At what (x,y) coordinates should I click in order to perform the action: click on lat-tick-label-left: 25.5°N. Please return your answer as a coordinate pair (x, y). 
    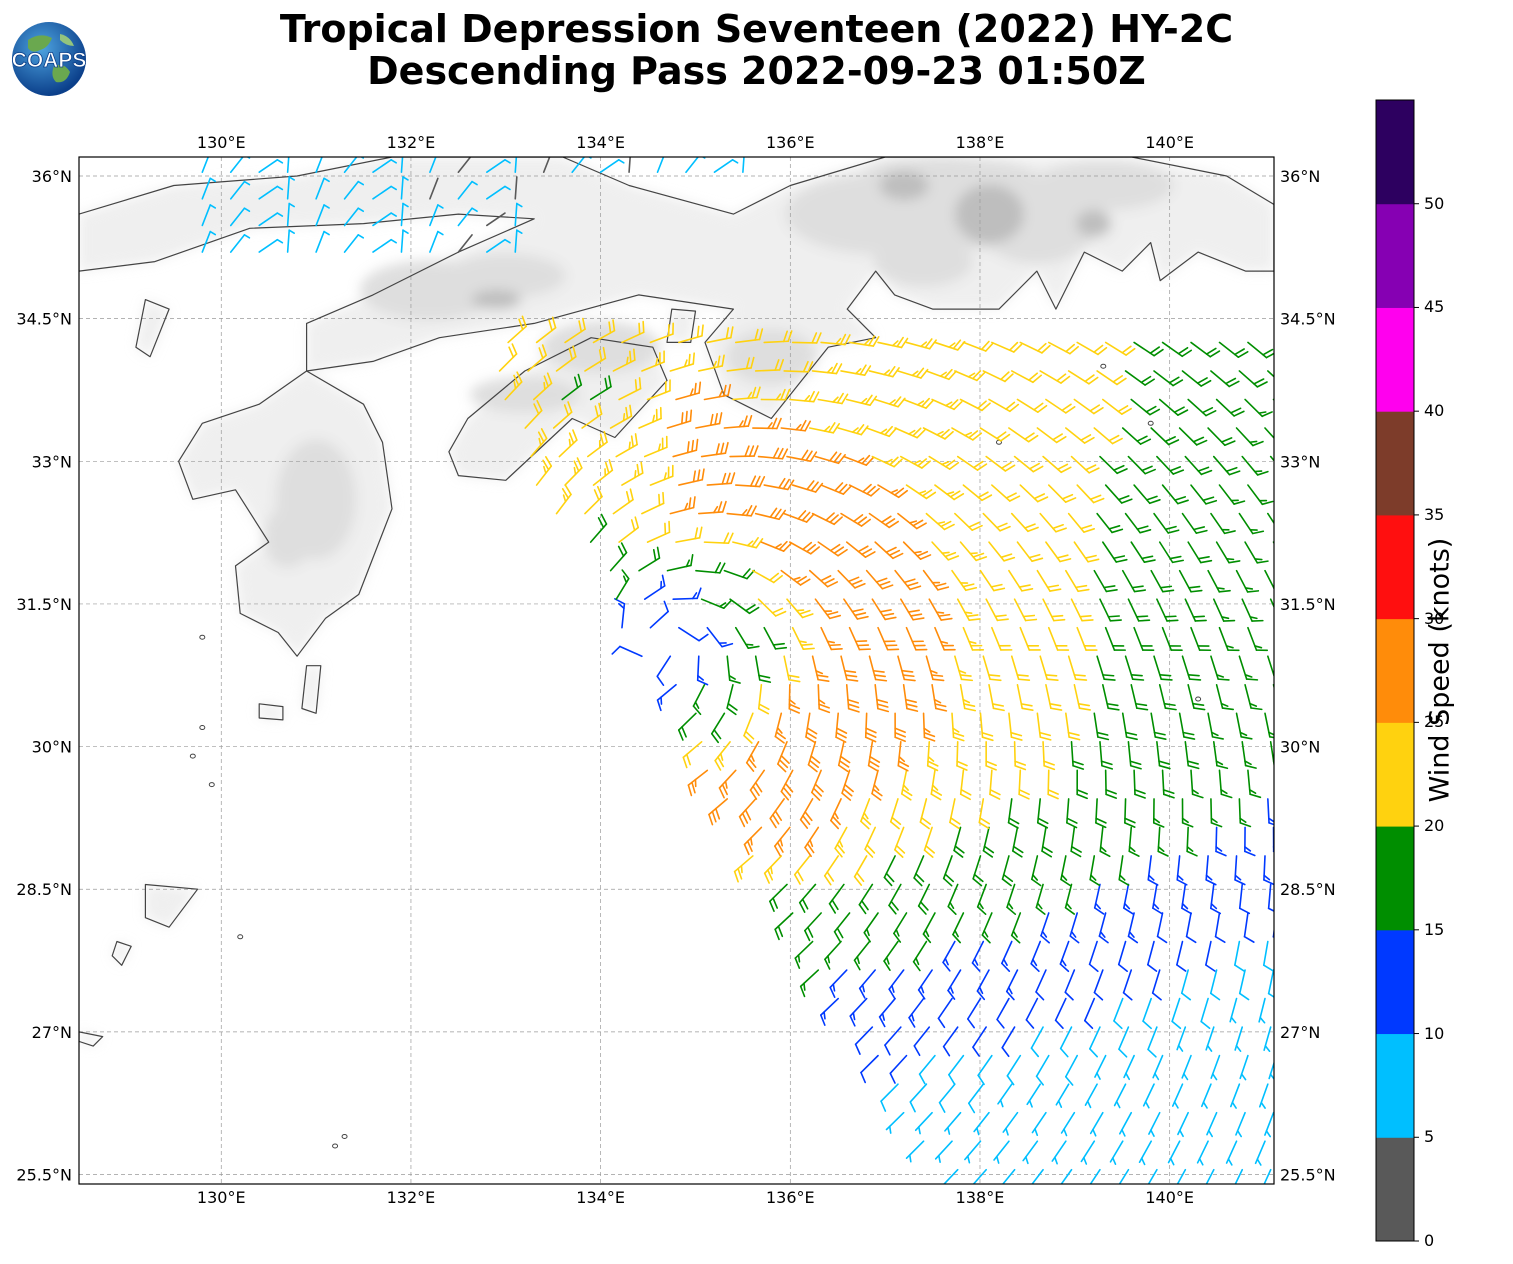
    Looking at the image, I should click on (44, 1174).